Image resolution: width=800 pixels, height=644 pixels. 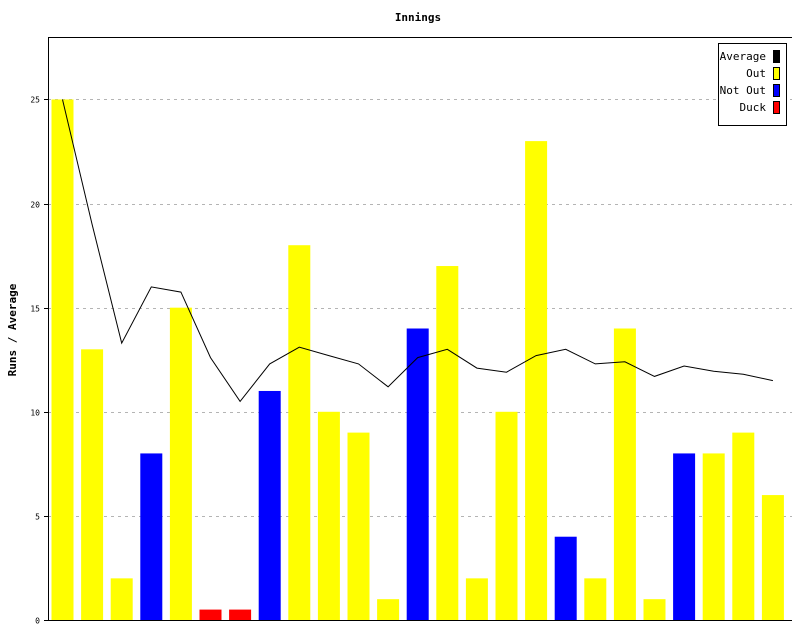 I want to click on legend: Average Out Not Out Duck, so click(x=752, y=84).